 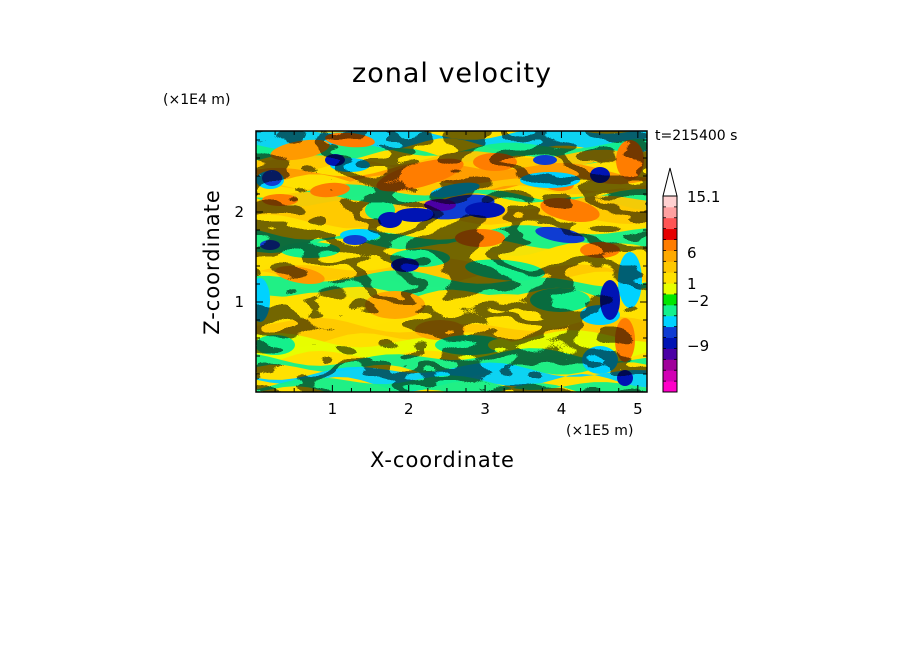 What do you see at coordinates (696, 136) in the screenshot?
I see `time-label: t=215400 s` at bounding box center [696, 136].